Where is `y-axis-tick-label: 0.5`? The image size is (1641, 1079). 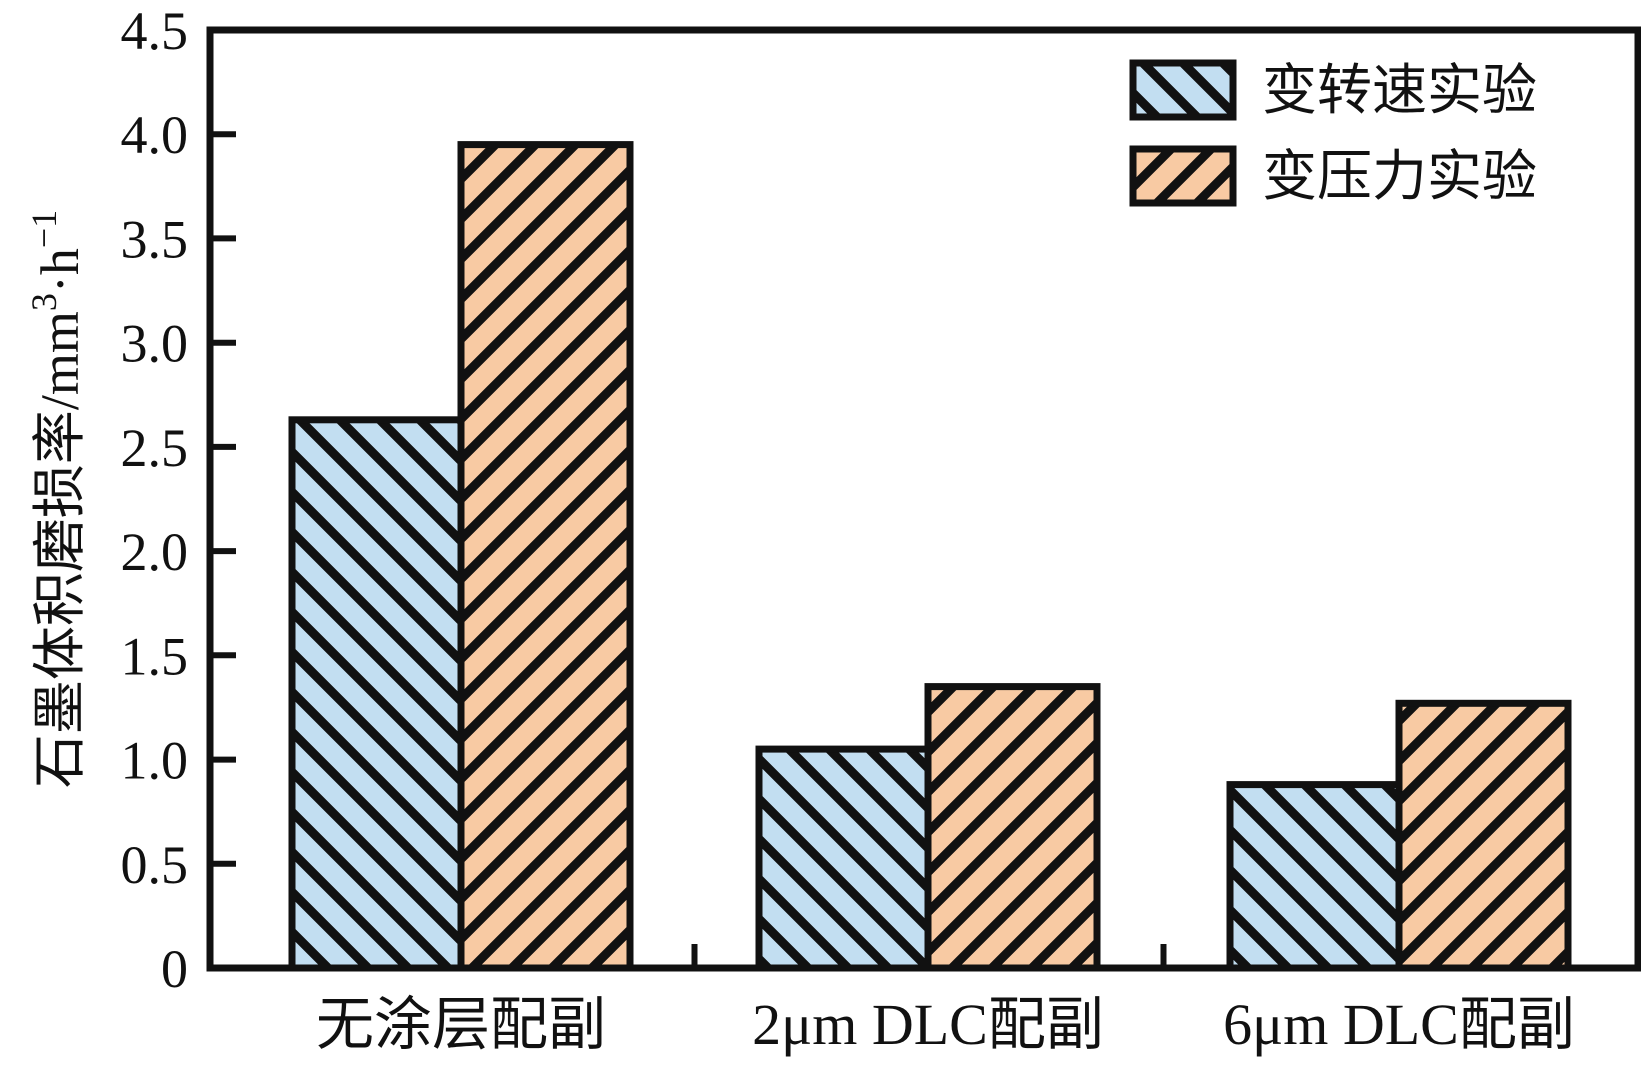 y-axis-tick-label: 0.5 is located at coordinates (155, 865).